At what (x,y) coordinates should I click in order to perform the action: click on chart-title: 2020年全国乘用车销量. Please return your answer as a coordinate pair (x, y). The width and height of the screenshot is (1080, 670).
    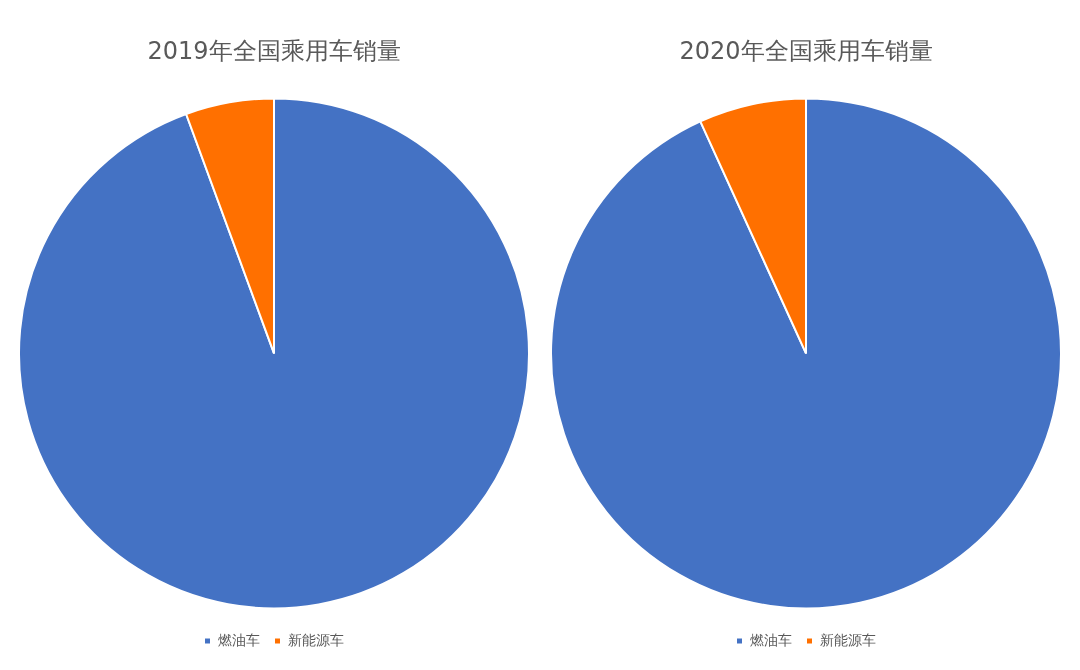
    Looking at the image, I should click on (806, 50).